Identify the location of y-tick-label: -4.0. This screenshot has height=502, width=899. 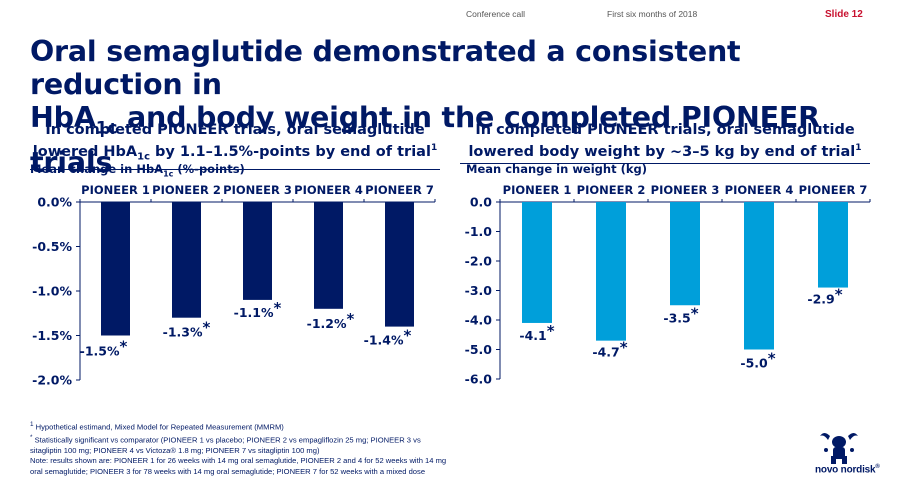
(479, 320).